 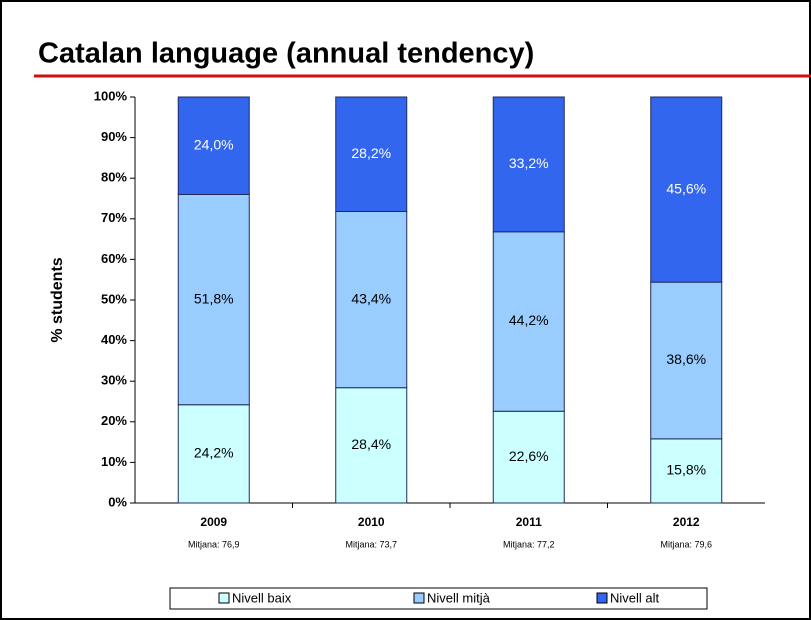 What do you see at coordinates (686, 522) in the screenshot?
I see `x-tick-label: 2012` at bounding box center [686, 522].